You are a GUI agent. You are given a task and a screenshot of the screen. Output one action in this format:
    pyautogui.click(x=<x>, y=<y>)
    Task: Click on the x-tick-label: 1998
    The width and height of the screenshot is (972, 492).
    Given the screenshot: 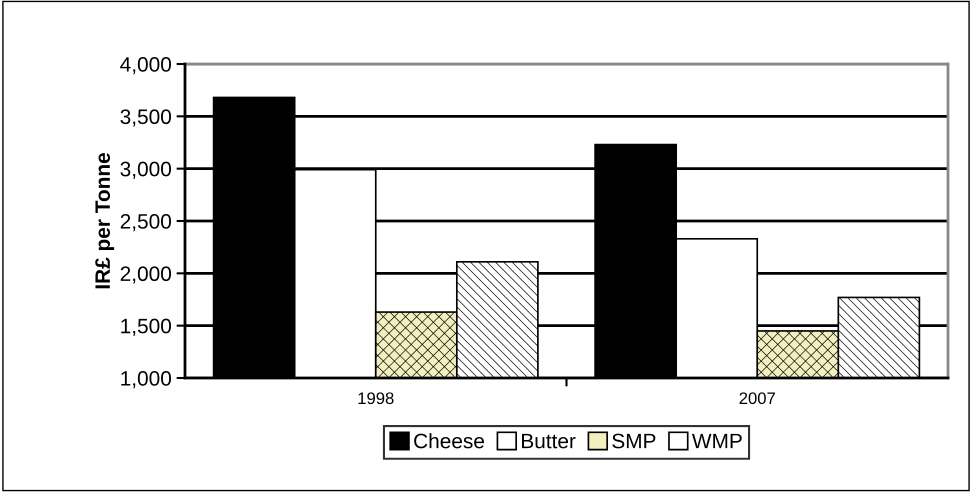 What is the action you would take?
    pyautogui.click(x=376, y=398)
    